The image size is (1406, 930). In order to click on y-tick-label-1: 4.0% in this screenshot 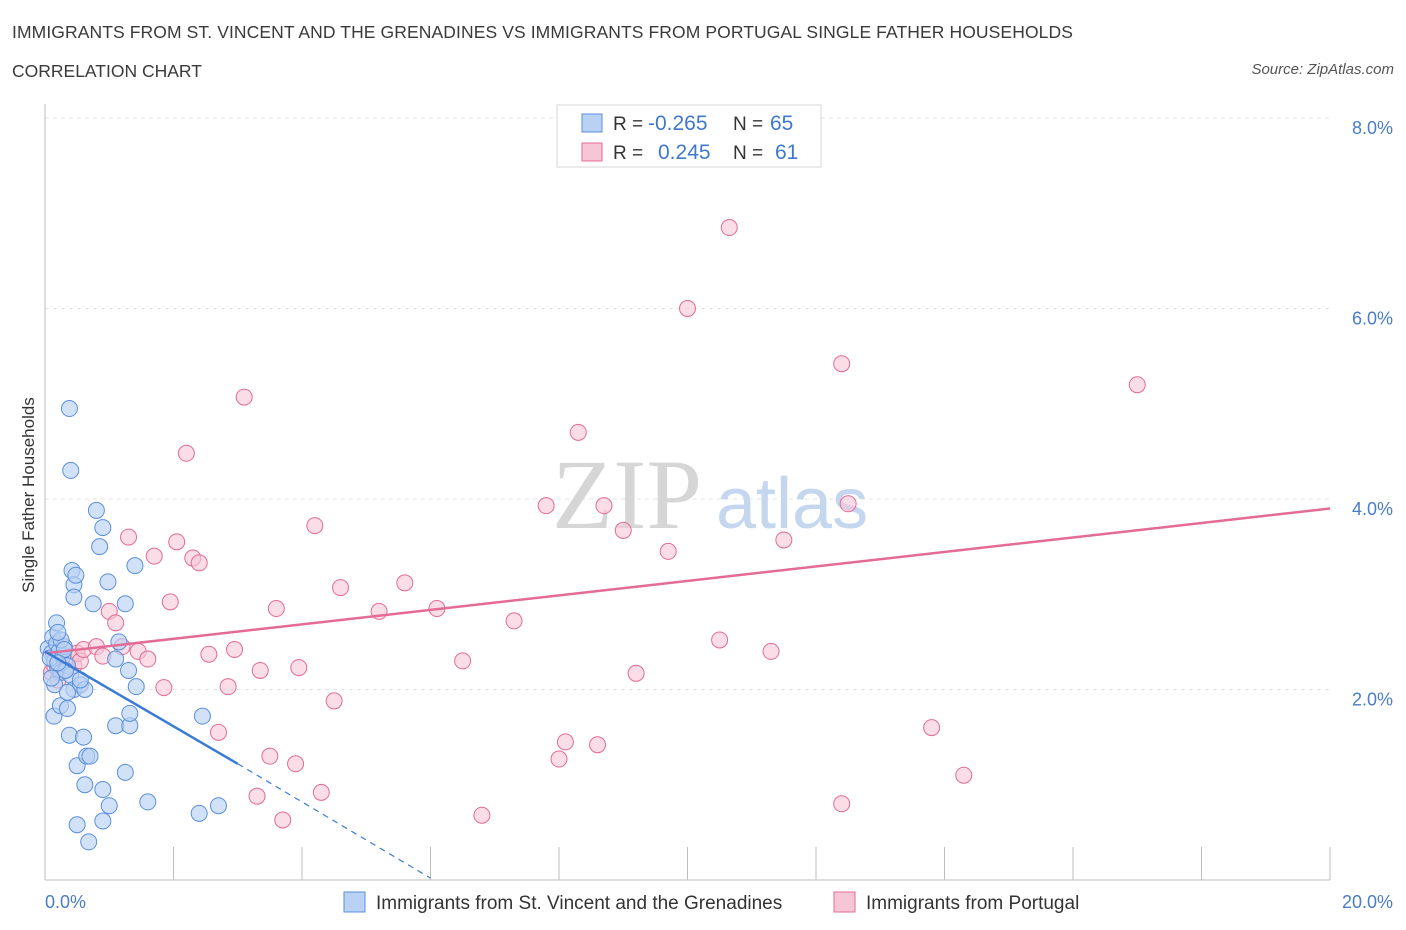, I will do `click(1372, 509)`.